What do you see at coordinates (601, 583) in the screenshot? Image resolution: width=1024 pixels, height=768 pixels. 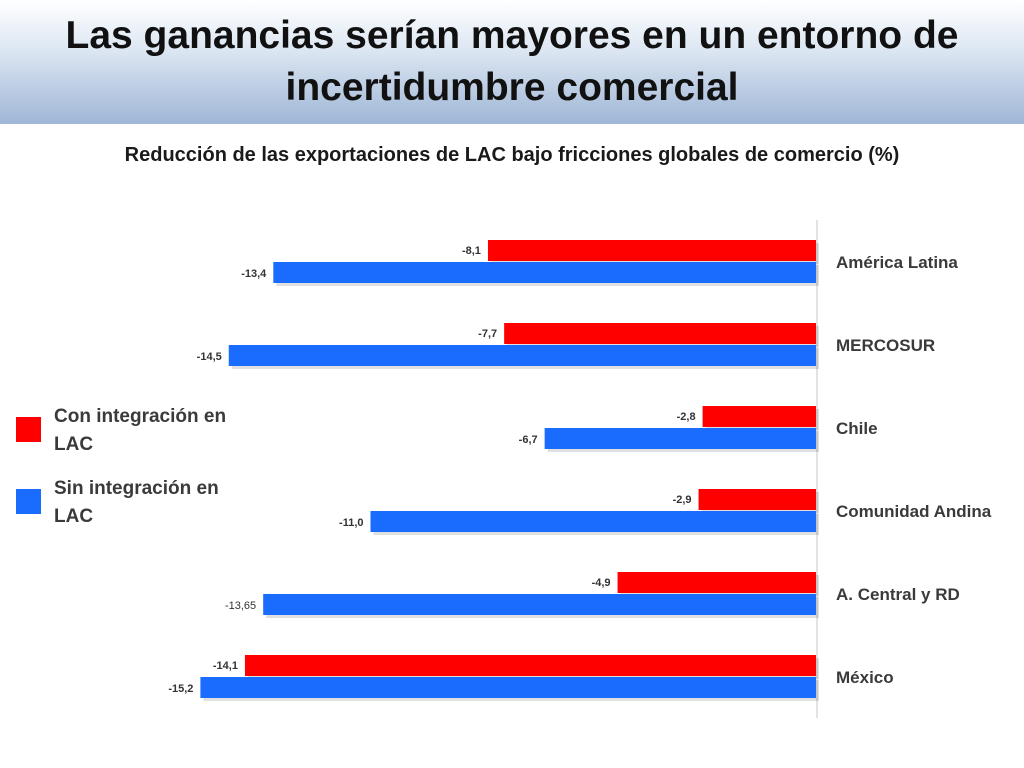 I see `data-label: -4,9` at bounding box center [601, 583].